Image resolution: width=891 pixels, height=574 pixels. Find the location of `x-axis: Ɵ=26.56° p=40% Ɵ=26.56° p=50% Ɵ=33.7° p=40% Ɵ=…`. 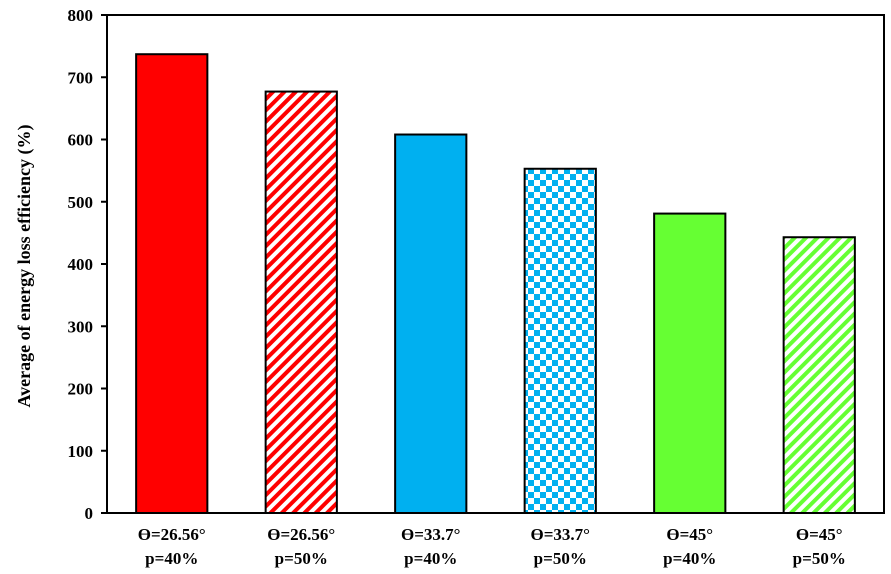

x-axis: Ɵ=26.56° p=40% Ɵ=26.56° p=50% Ɵ=33.7° p=40% Ɵ=… is located at coordinates (492, 546).